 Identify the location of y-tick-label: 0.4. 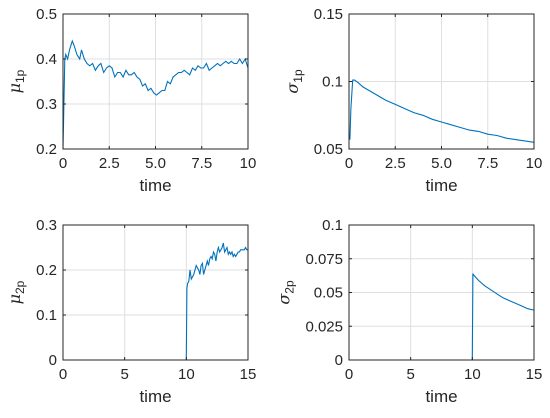
(46, 59).